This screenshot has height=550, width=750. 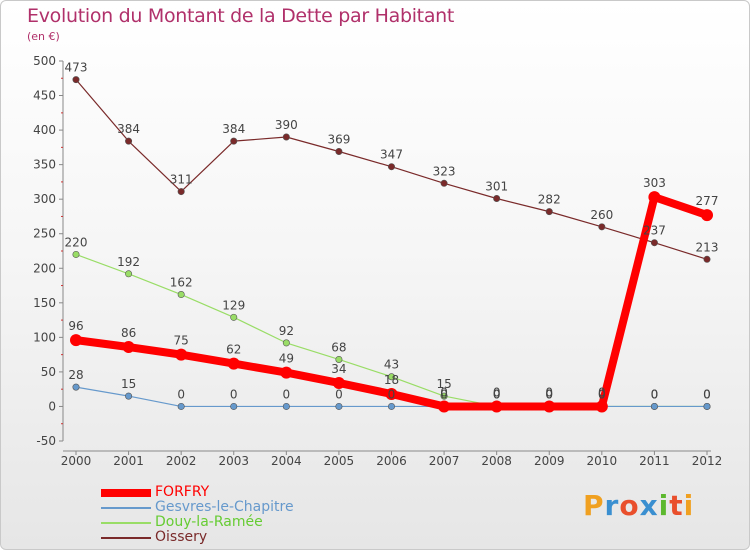 What do you see at coordinates (602, 461) in the screenshot?
I see `x-tick-label: 2010` at bounding box center [602, 461].